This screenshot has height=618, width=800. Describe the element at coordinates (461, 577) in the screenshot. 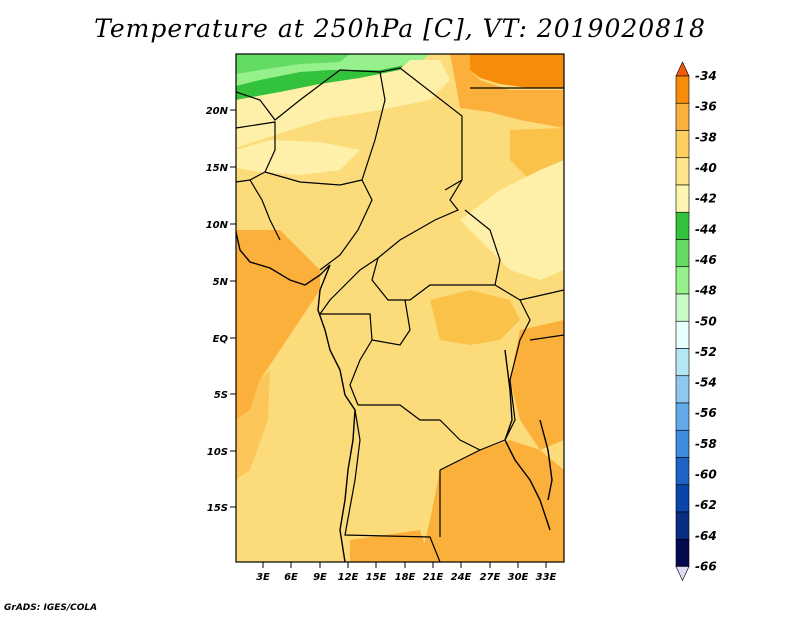

I see `lon-label: 24E` at that location.